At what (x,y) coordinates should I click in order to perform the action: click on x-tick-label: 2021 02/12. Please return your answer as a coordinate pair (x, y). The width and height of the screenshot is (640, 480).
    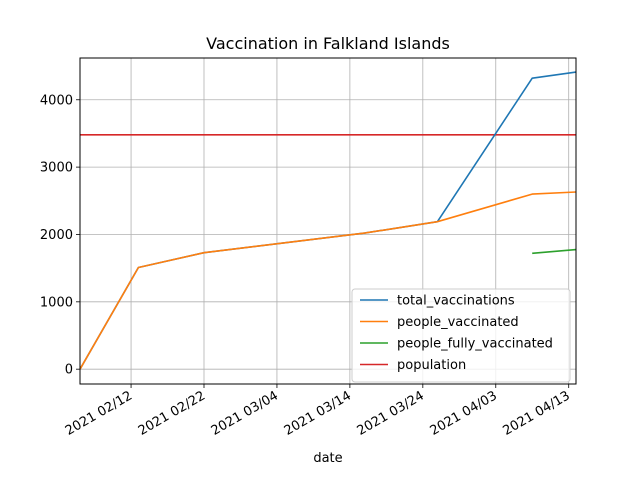
    Looking at the image, I should click on (99, 413).